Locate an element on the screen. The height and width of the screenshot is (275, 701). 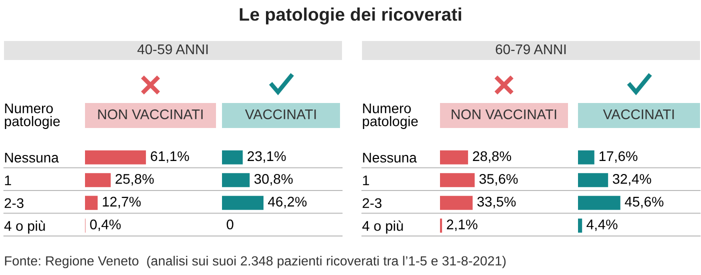
data-label: 28,8% is located at coordinates (492, 157).